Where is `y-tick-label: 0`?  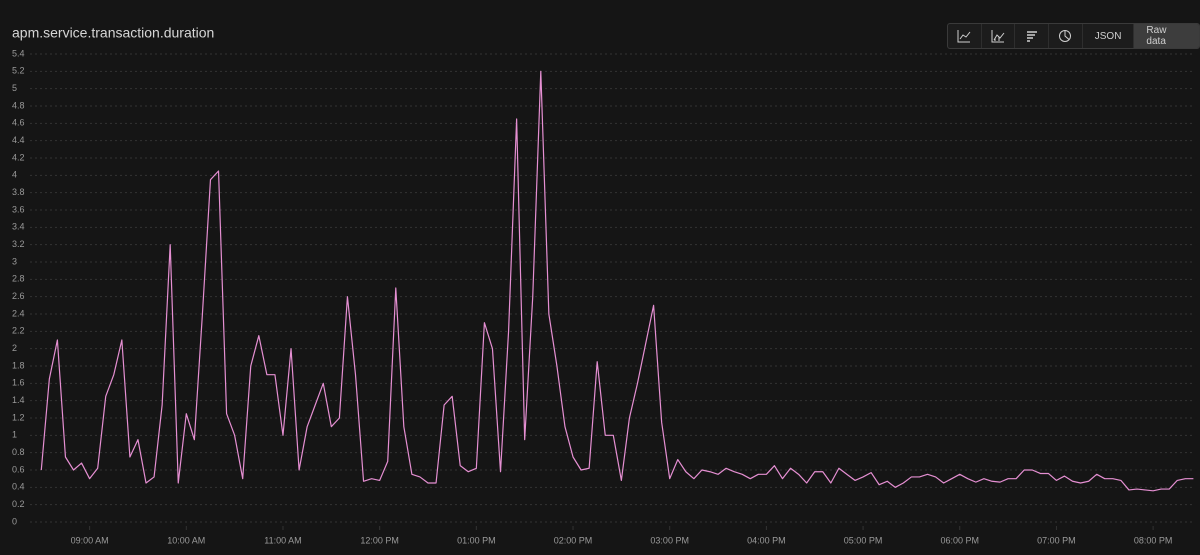
y-tick-label: 0 is located at coordinates (14, 521).